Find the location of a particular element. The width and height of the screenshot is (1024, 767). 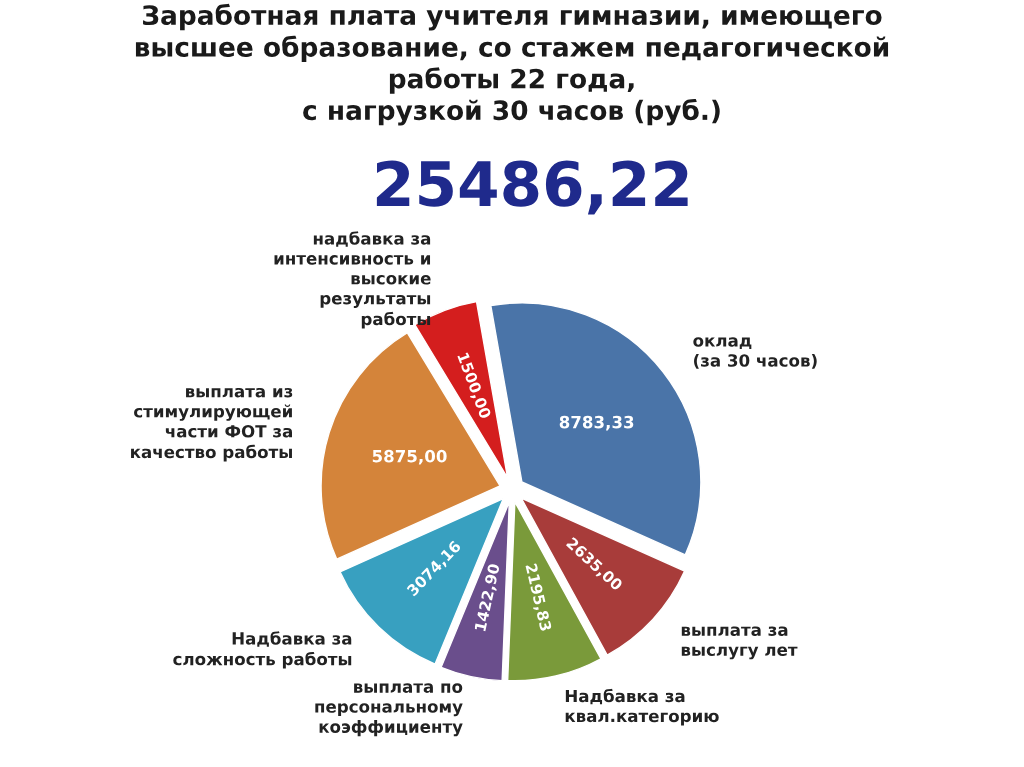

slice-label: выплата по персональному коэффициенту is located at coordinates (389, 710).